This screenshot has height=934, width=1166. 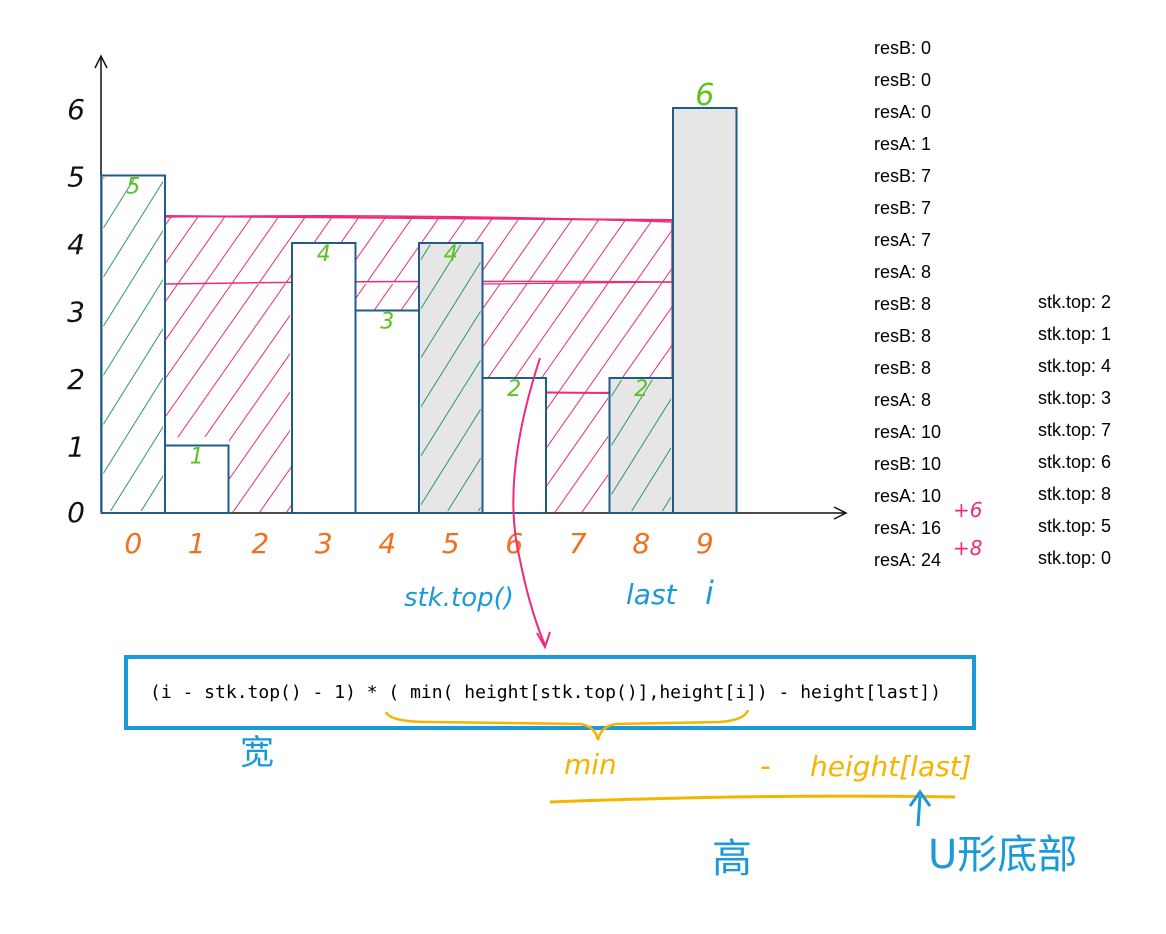 I want to click on stk-top-log-line: stk.top: 3, so click(x=1074, y=398).